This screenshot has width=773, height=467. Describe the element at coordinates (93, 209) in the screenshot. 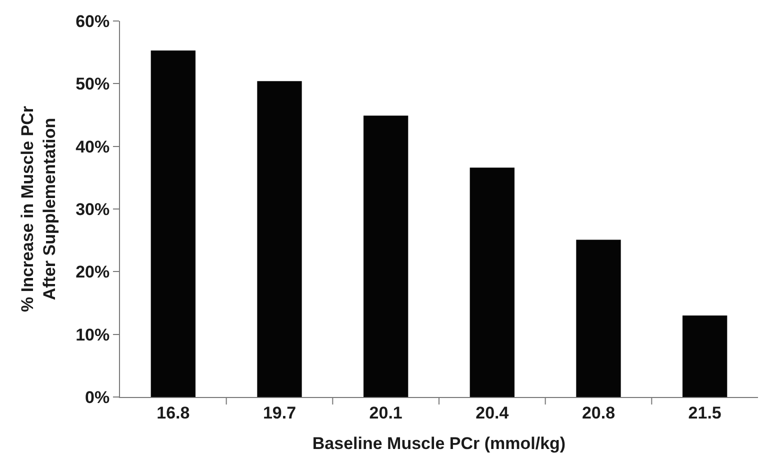

I see `y-tick-label: 30%` at that location.